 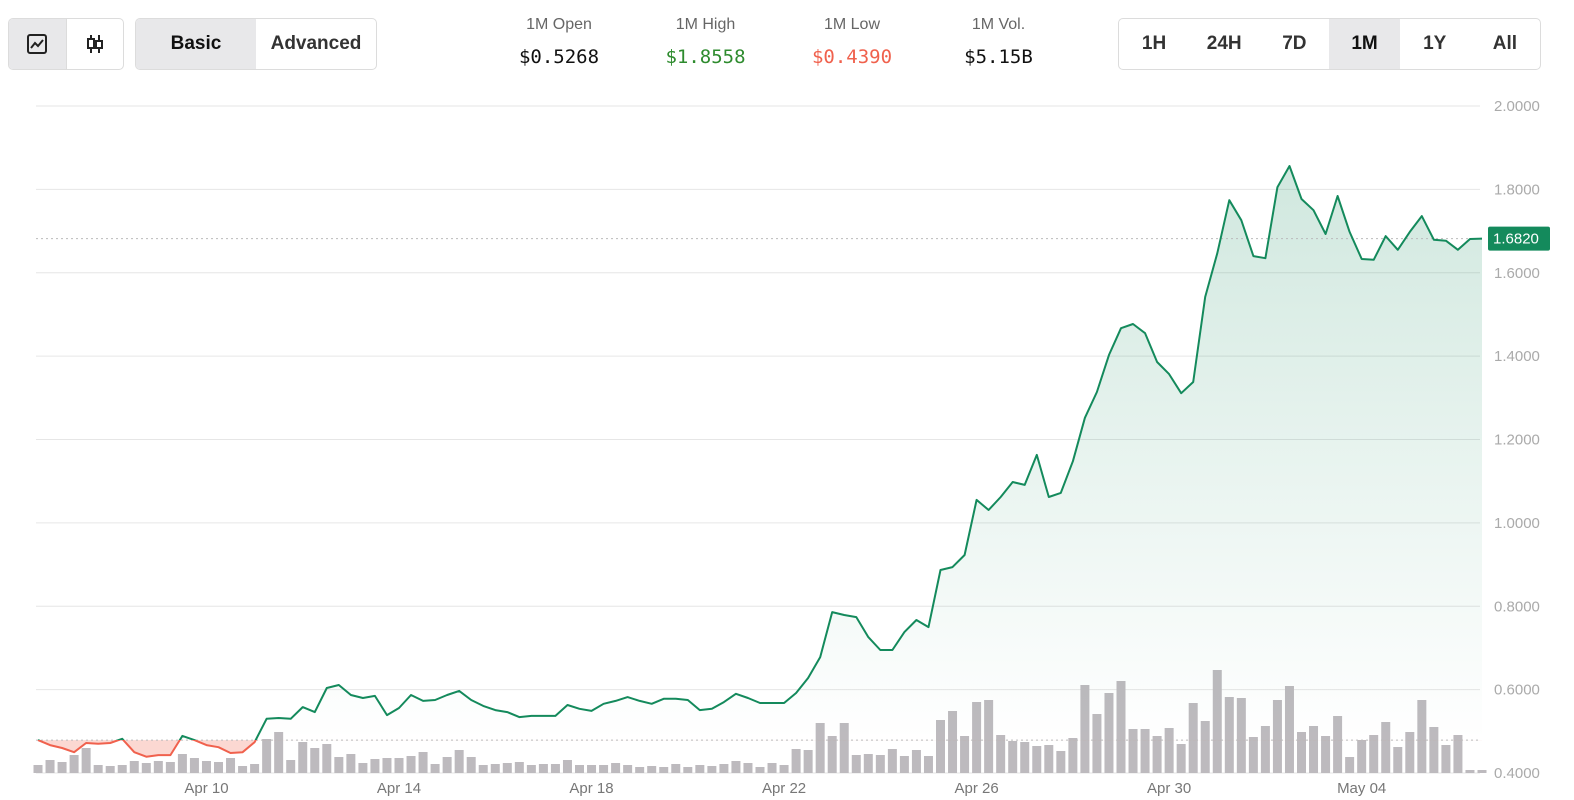 I want to click on mode-button: Advanced, so click(x=316, y=43).